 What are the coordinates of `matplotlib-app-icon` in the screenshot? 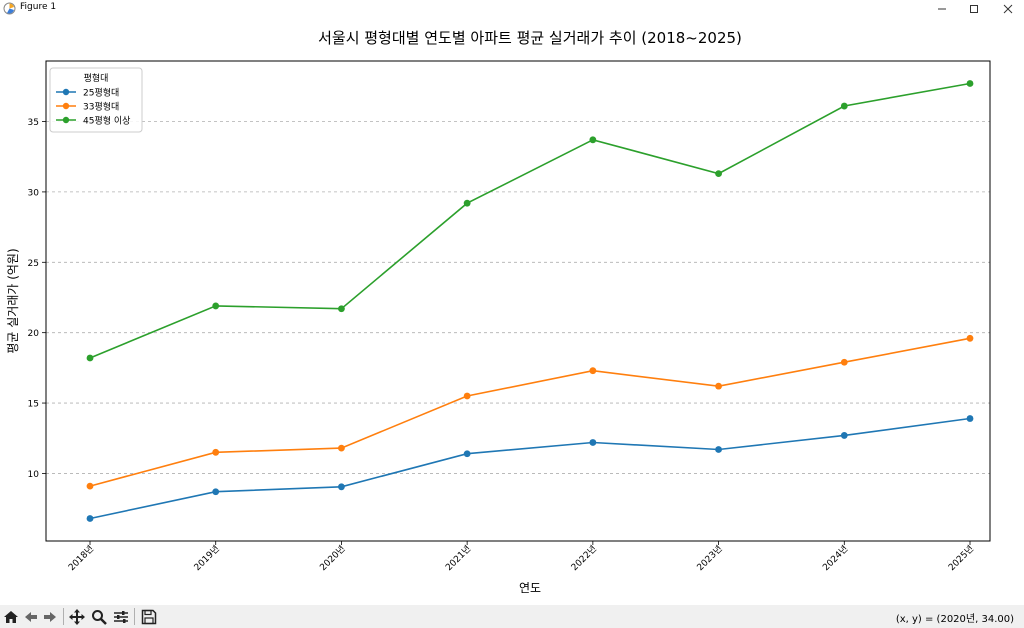 It's located at (9, 8).